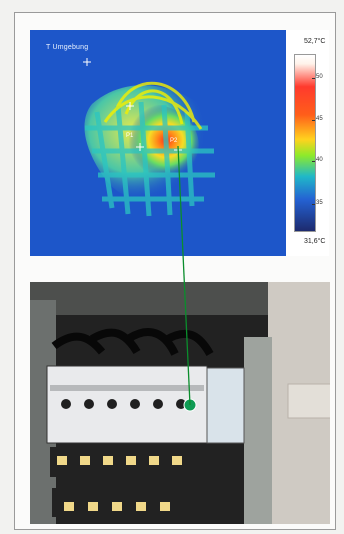 The height and width of the screenshot is (534, 344). What do you see at coordinates (315, 241) in the screenshot?
I see `min-temperature: 31,6°C` at bounding box center [315, 241].